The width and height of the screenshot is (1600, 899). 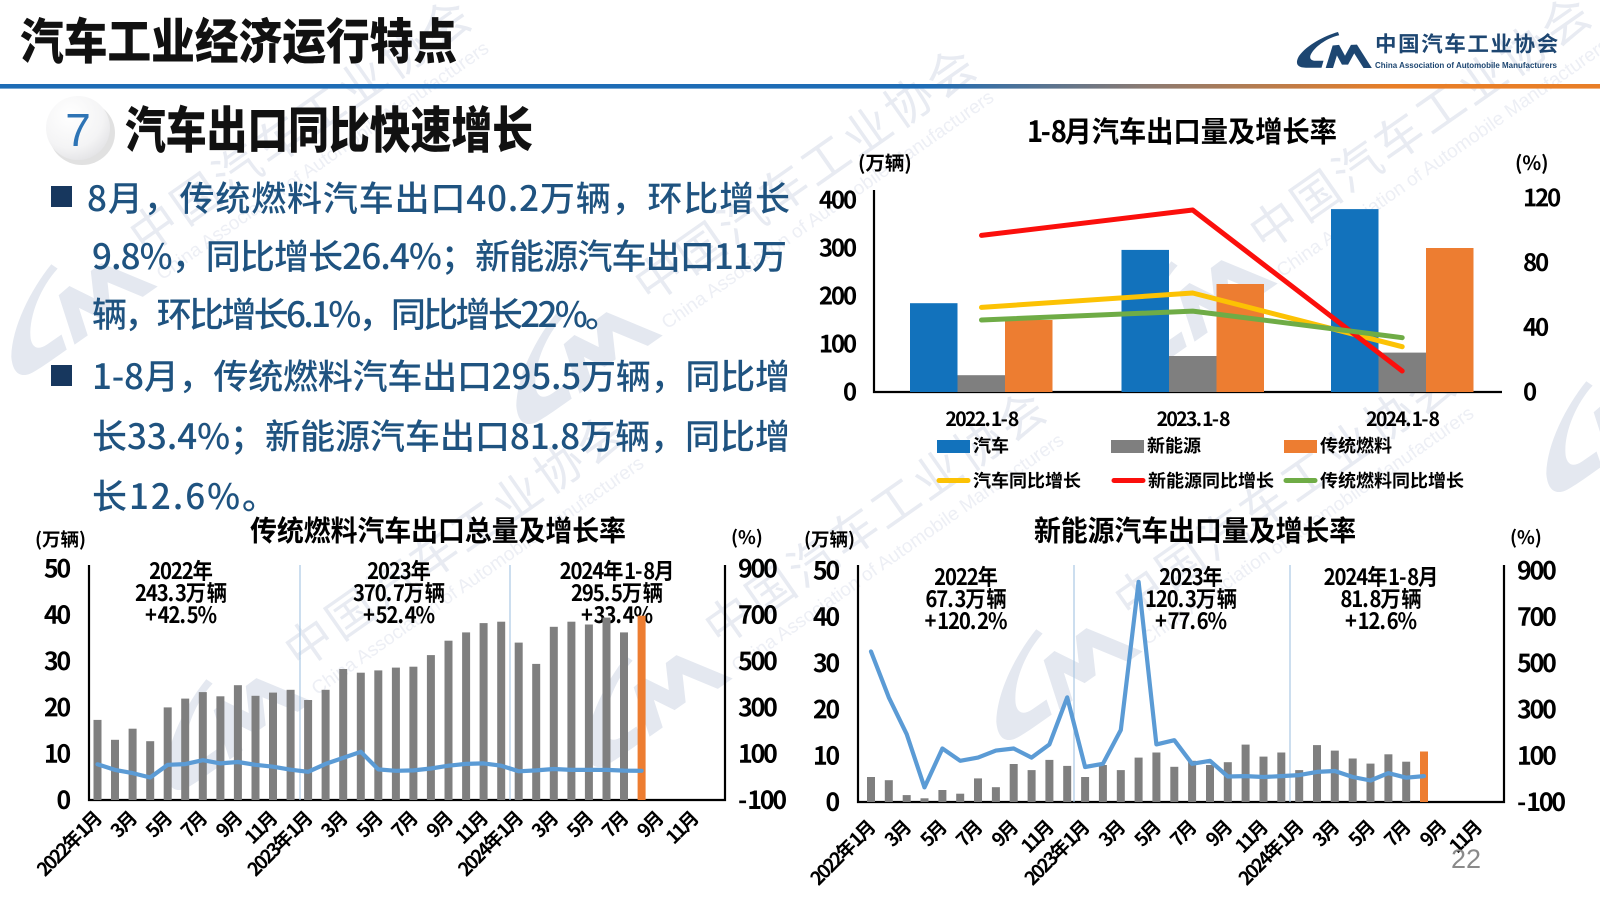 What do you see at coordinates (78, 130) in the screenshot?
I see `svg-text: 7` at bounding box center [78, 130].